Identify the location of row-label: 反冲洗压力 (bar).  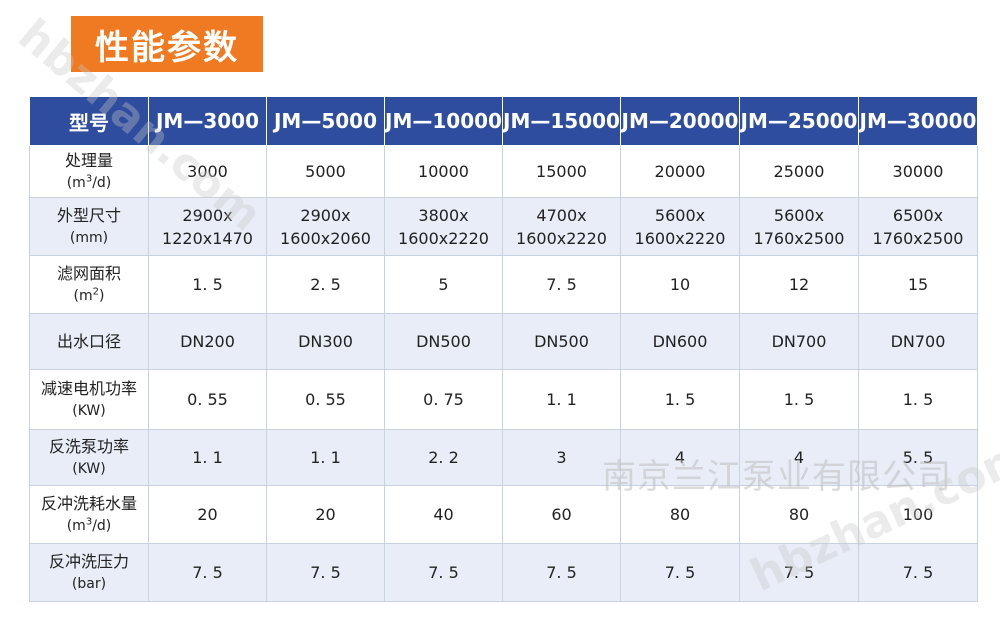
(89, 572).